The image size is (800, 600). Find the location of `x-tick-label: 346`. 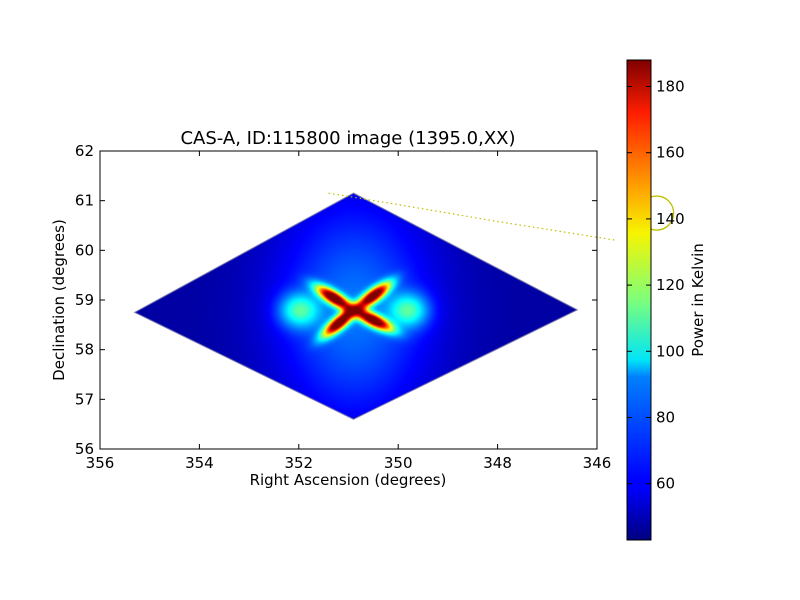

x-tick-label: 346 is located at coordinates (597, 463).